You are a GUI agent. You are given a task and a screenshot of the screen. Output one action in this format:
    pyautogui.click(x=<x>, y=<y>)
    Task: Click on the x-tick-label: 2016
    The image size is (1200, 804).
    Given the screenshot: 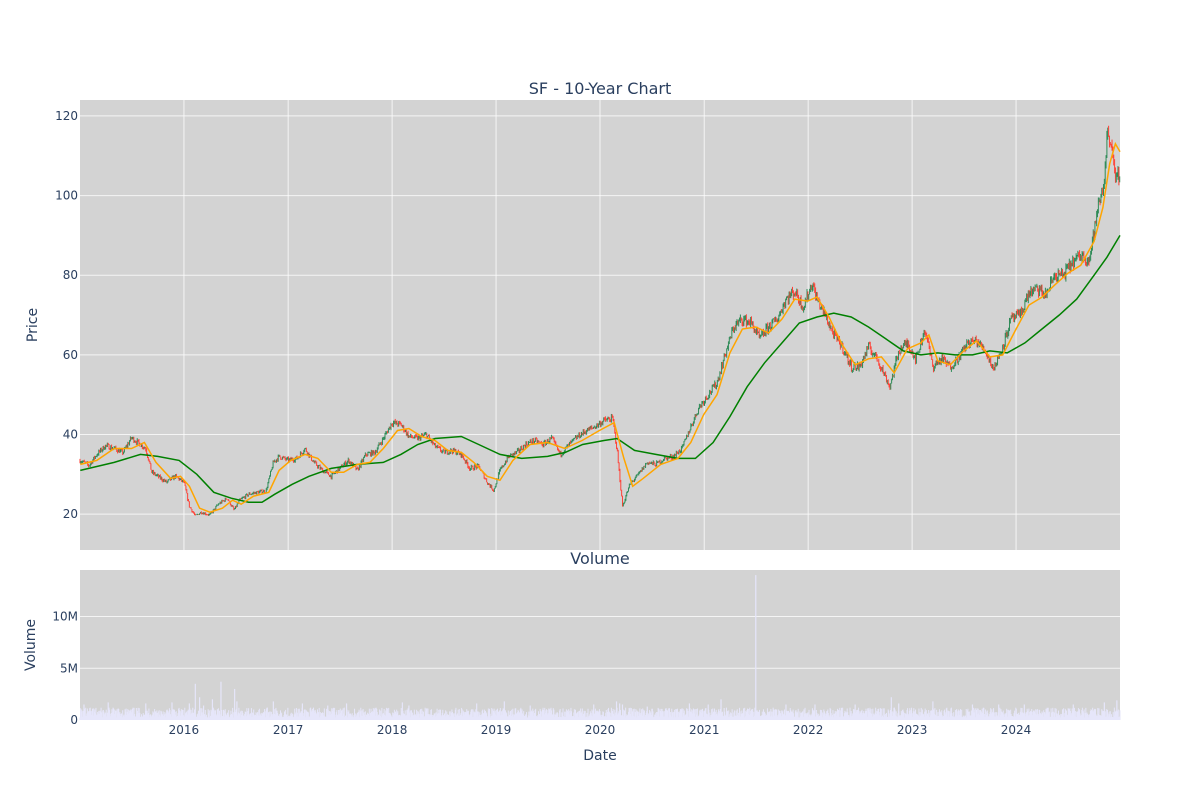 What is the action you would take?
    pyautogui.click(x=184, y=730)
    